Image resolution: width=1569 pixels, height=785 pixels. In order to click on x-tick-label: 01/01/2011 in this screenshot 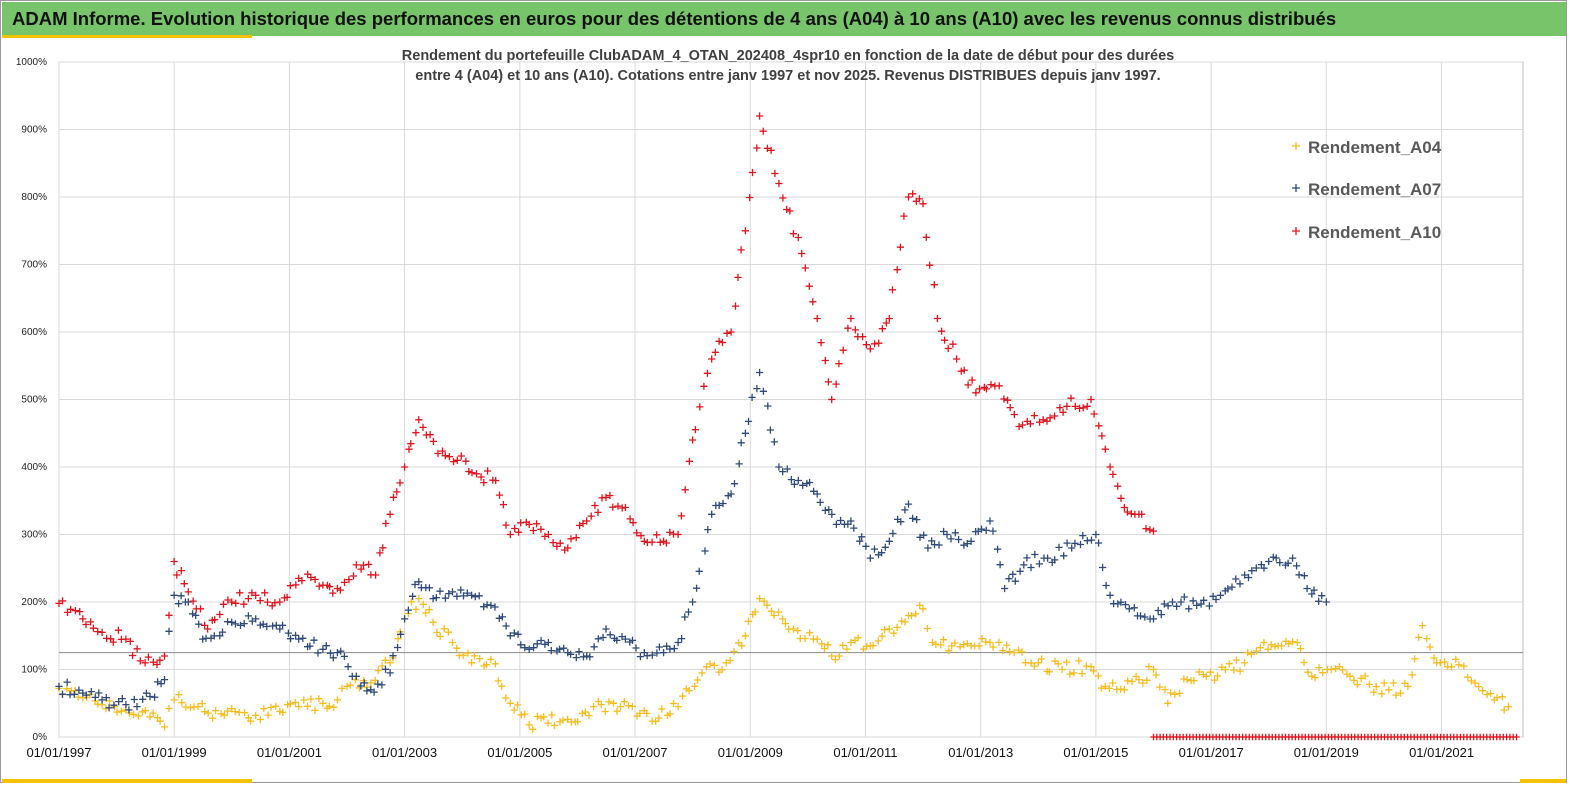, I will do `click(865, 752)`.